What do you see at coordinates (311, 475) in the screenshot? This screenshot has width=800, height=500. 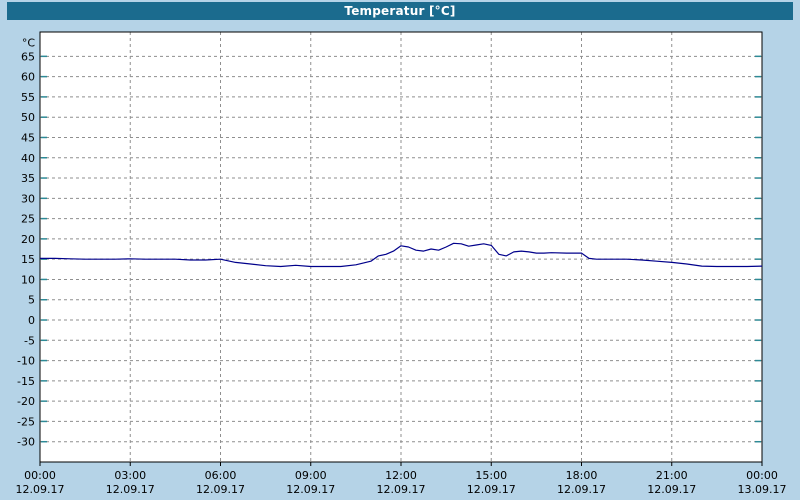 I see `x-tick-time-label: 09:00` at bounding box center [311, 475].